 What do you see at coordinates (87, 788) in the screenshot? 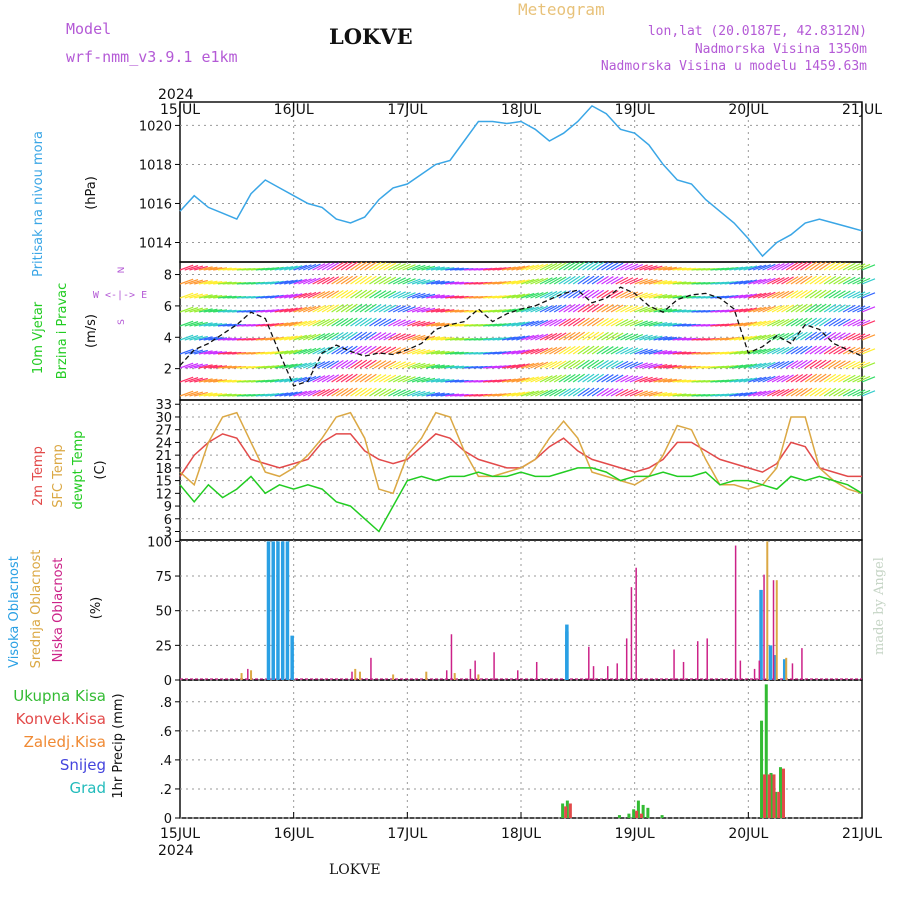
I see `precip-legend-4: Grad` at bounding box center [87, 788].